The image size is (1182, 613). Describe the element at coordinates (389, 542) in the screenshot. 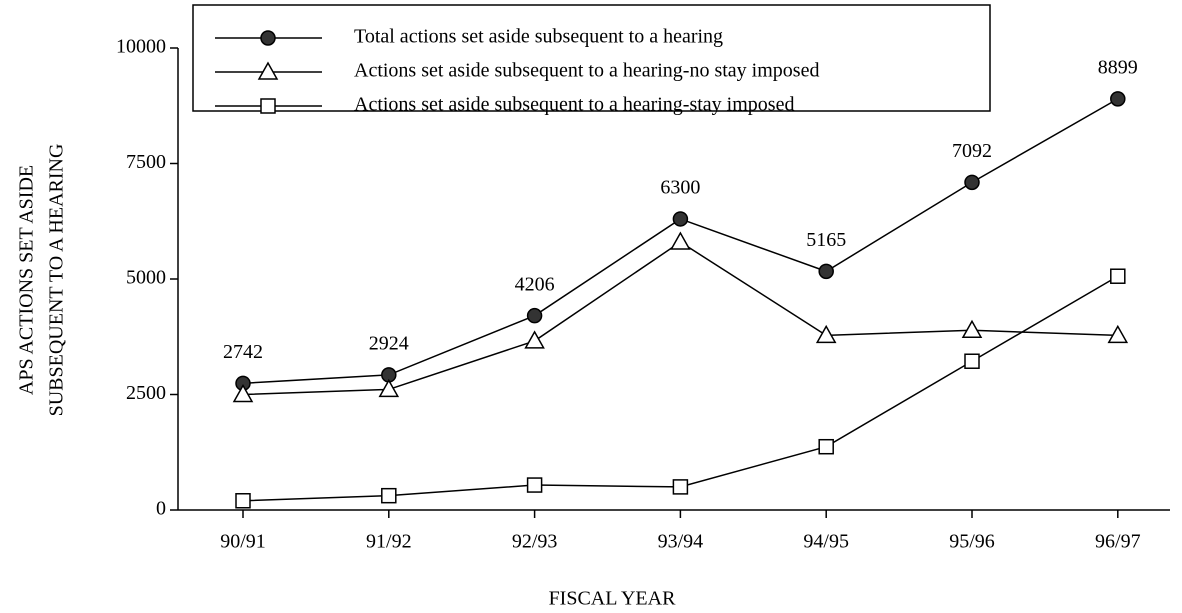

I see `x-tick-label: 91/92` at that location.